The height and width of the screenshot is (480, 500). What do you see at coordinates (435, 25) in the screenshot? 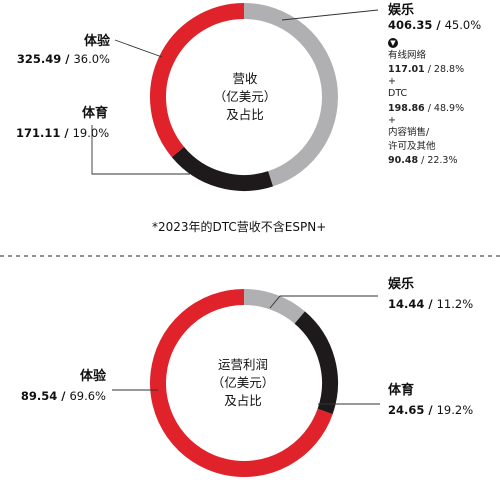
I see `revenue-entertainment-value: 406.35 / 45.0%` at bounding box center [435, 25].